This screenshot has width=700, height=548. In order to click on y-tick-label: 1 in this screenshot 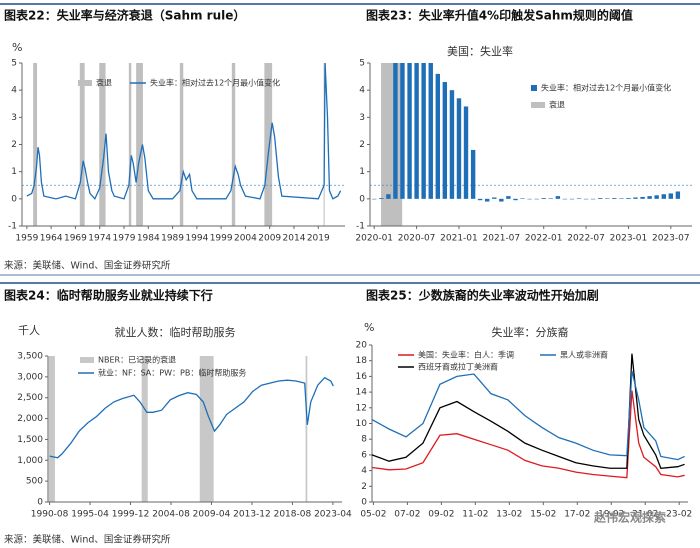, I will do `click(14, 172)`.